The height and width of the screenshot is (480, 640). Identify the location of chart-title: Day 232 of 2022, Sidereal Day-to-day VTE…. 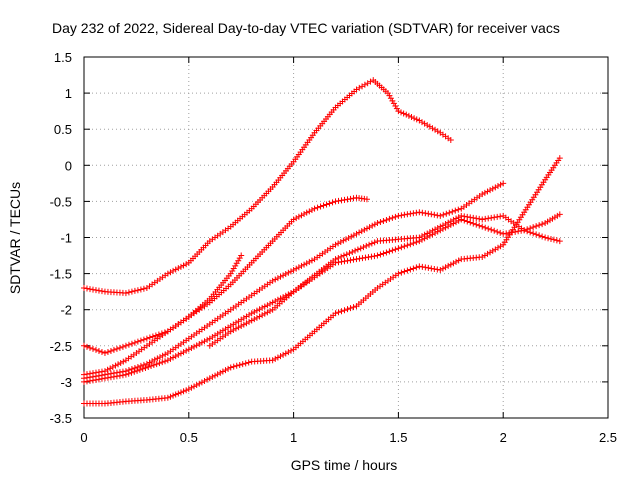
(306, 28).